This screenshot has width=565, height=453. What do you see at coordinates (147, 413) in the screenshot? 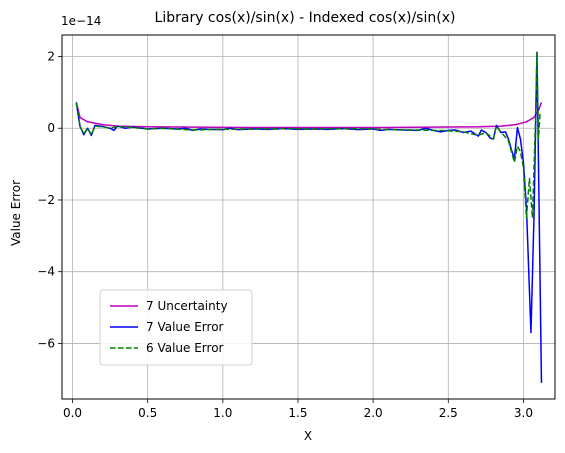
I see `x-tick-label: 0.5` at bounding box center [147, 413].